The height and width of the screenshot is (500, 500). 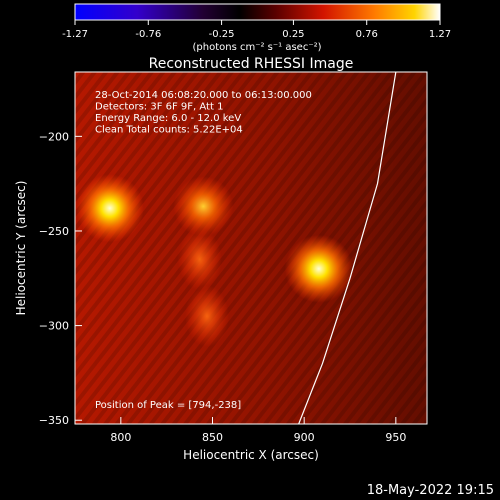 What do you see at coordinates (251, 455) in the screenshot?
I see `x-axis-label: Heliocentric X (arcsec)` at bounding box center [251, 455].